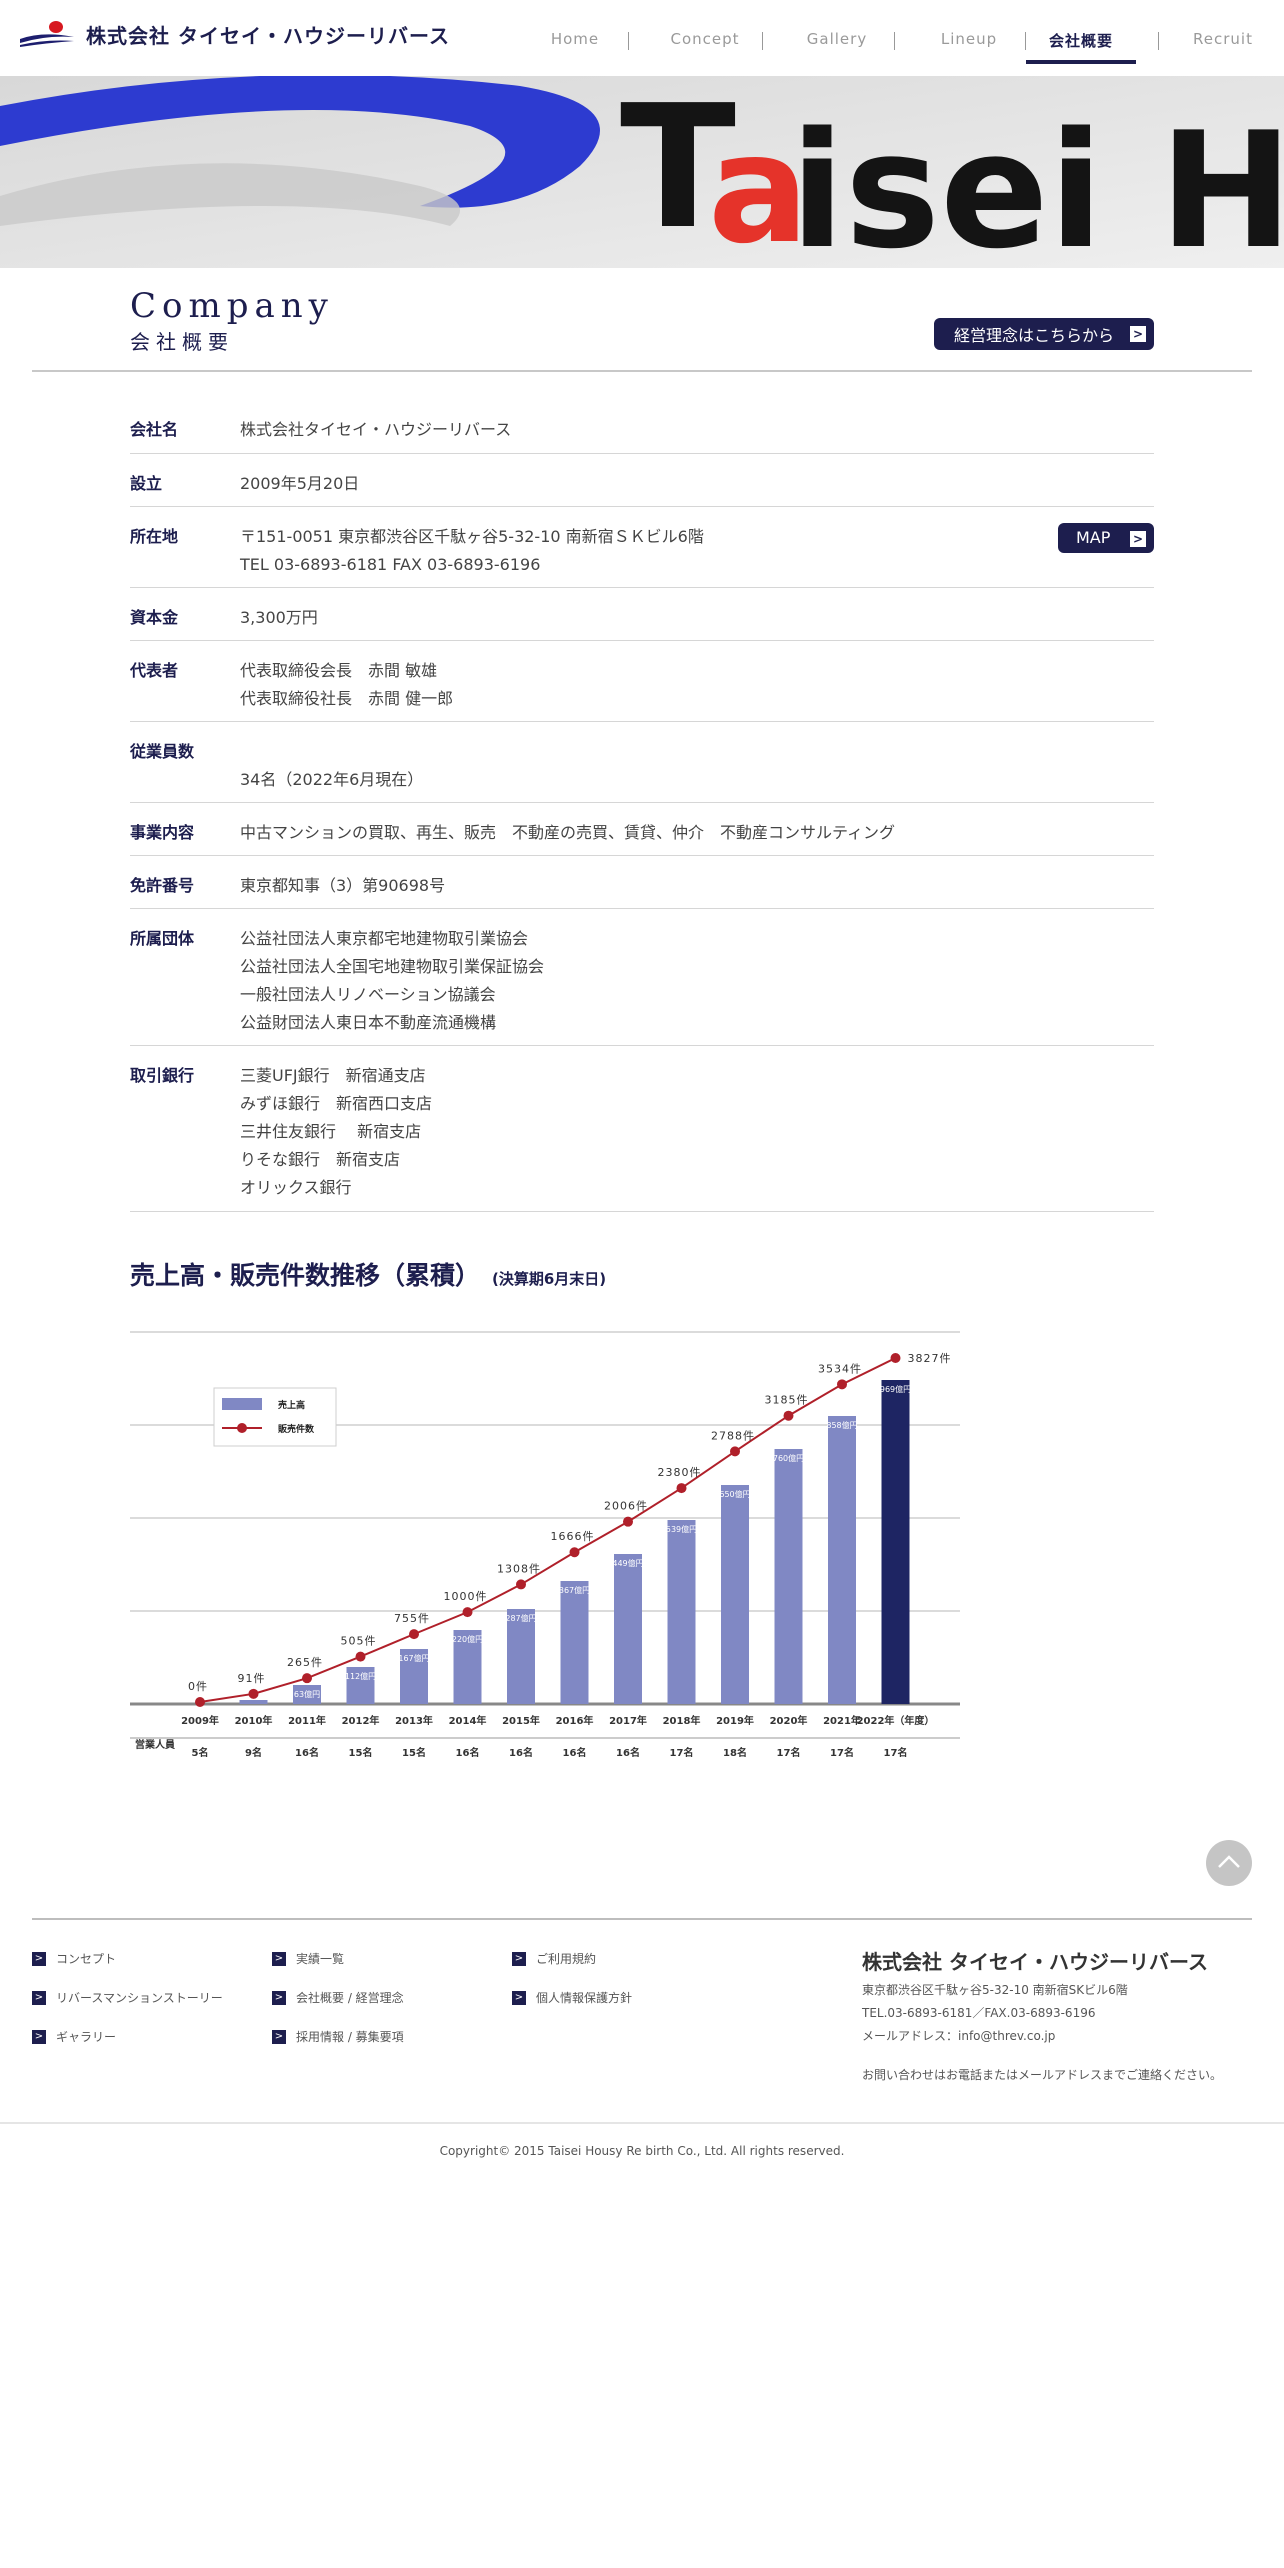 Image resolution: width=1284 pixels, height=2568 pixels. I want to click on info-value: 東京都知事（3）第90698号, so click(342, 886).